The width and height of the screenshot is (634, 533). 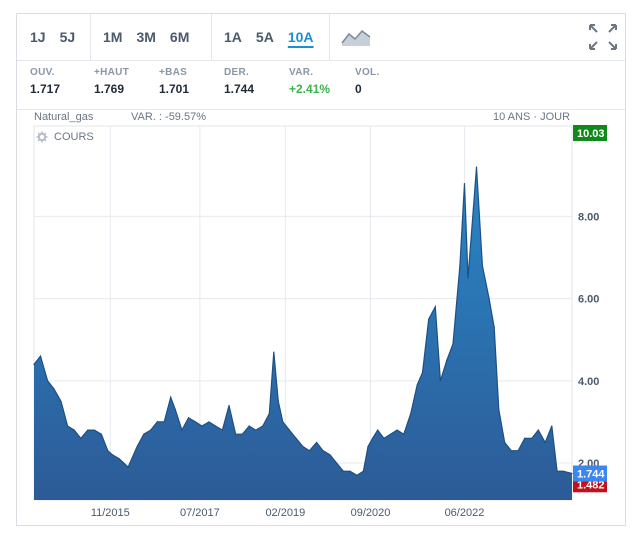 I want to click on x-tick-label: 06/2022, so click(x=465, y=513).